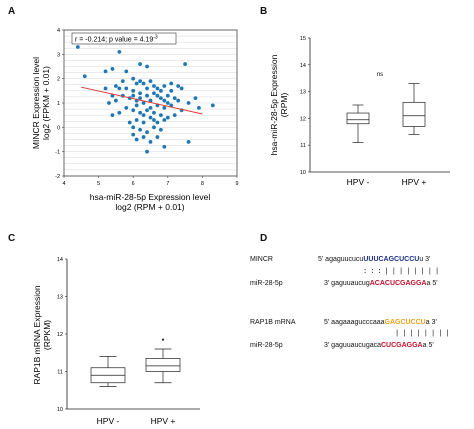 Image resolution: width=474 pixels, height=429 pixels. I want to click on outlier-point, so click(163, 339).